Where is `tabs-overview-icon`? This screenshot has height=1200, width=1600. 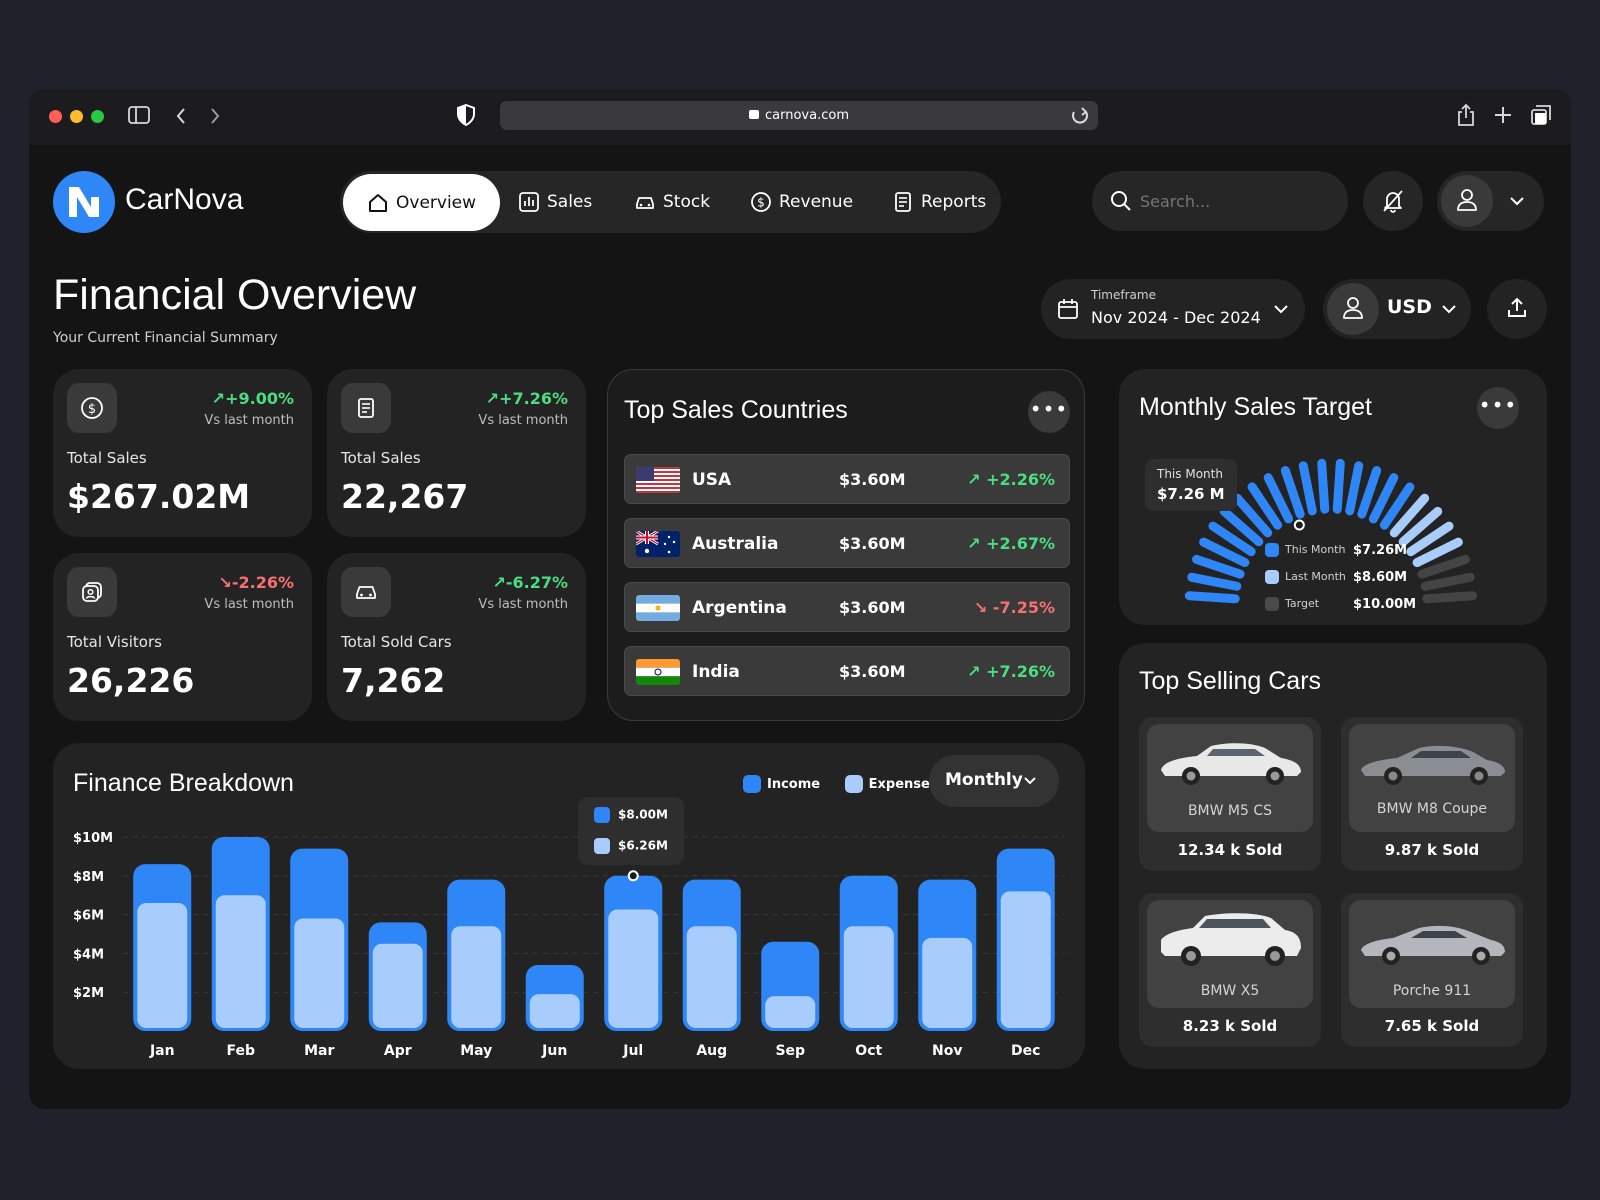
tabs-overview-icon is located at coordinates (1541, 115).